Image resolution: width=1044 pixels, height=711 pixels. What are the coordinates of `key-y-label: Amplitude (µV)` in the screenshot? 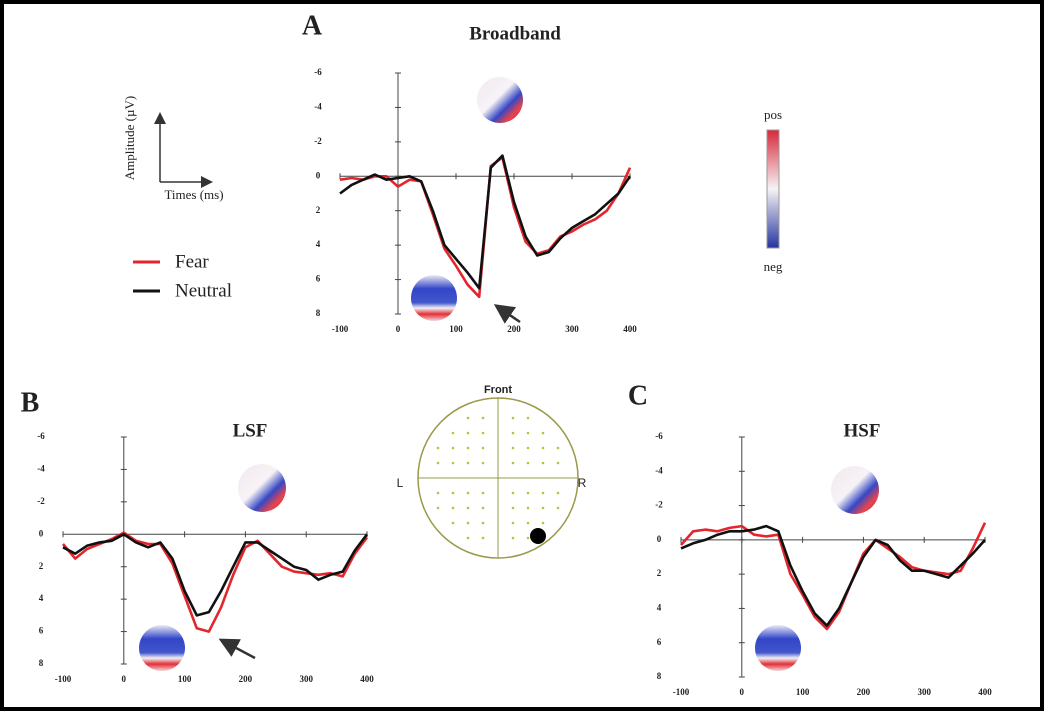 It's located at (129, 138).